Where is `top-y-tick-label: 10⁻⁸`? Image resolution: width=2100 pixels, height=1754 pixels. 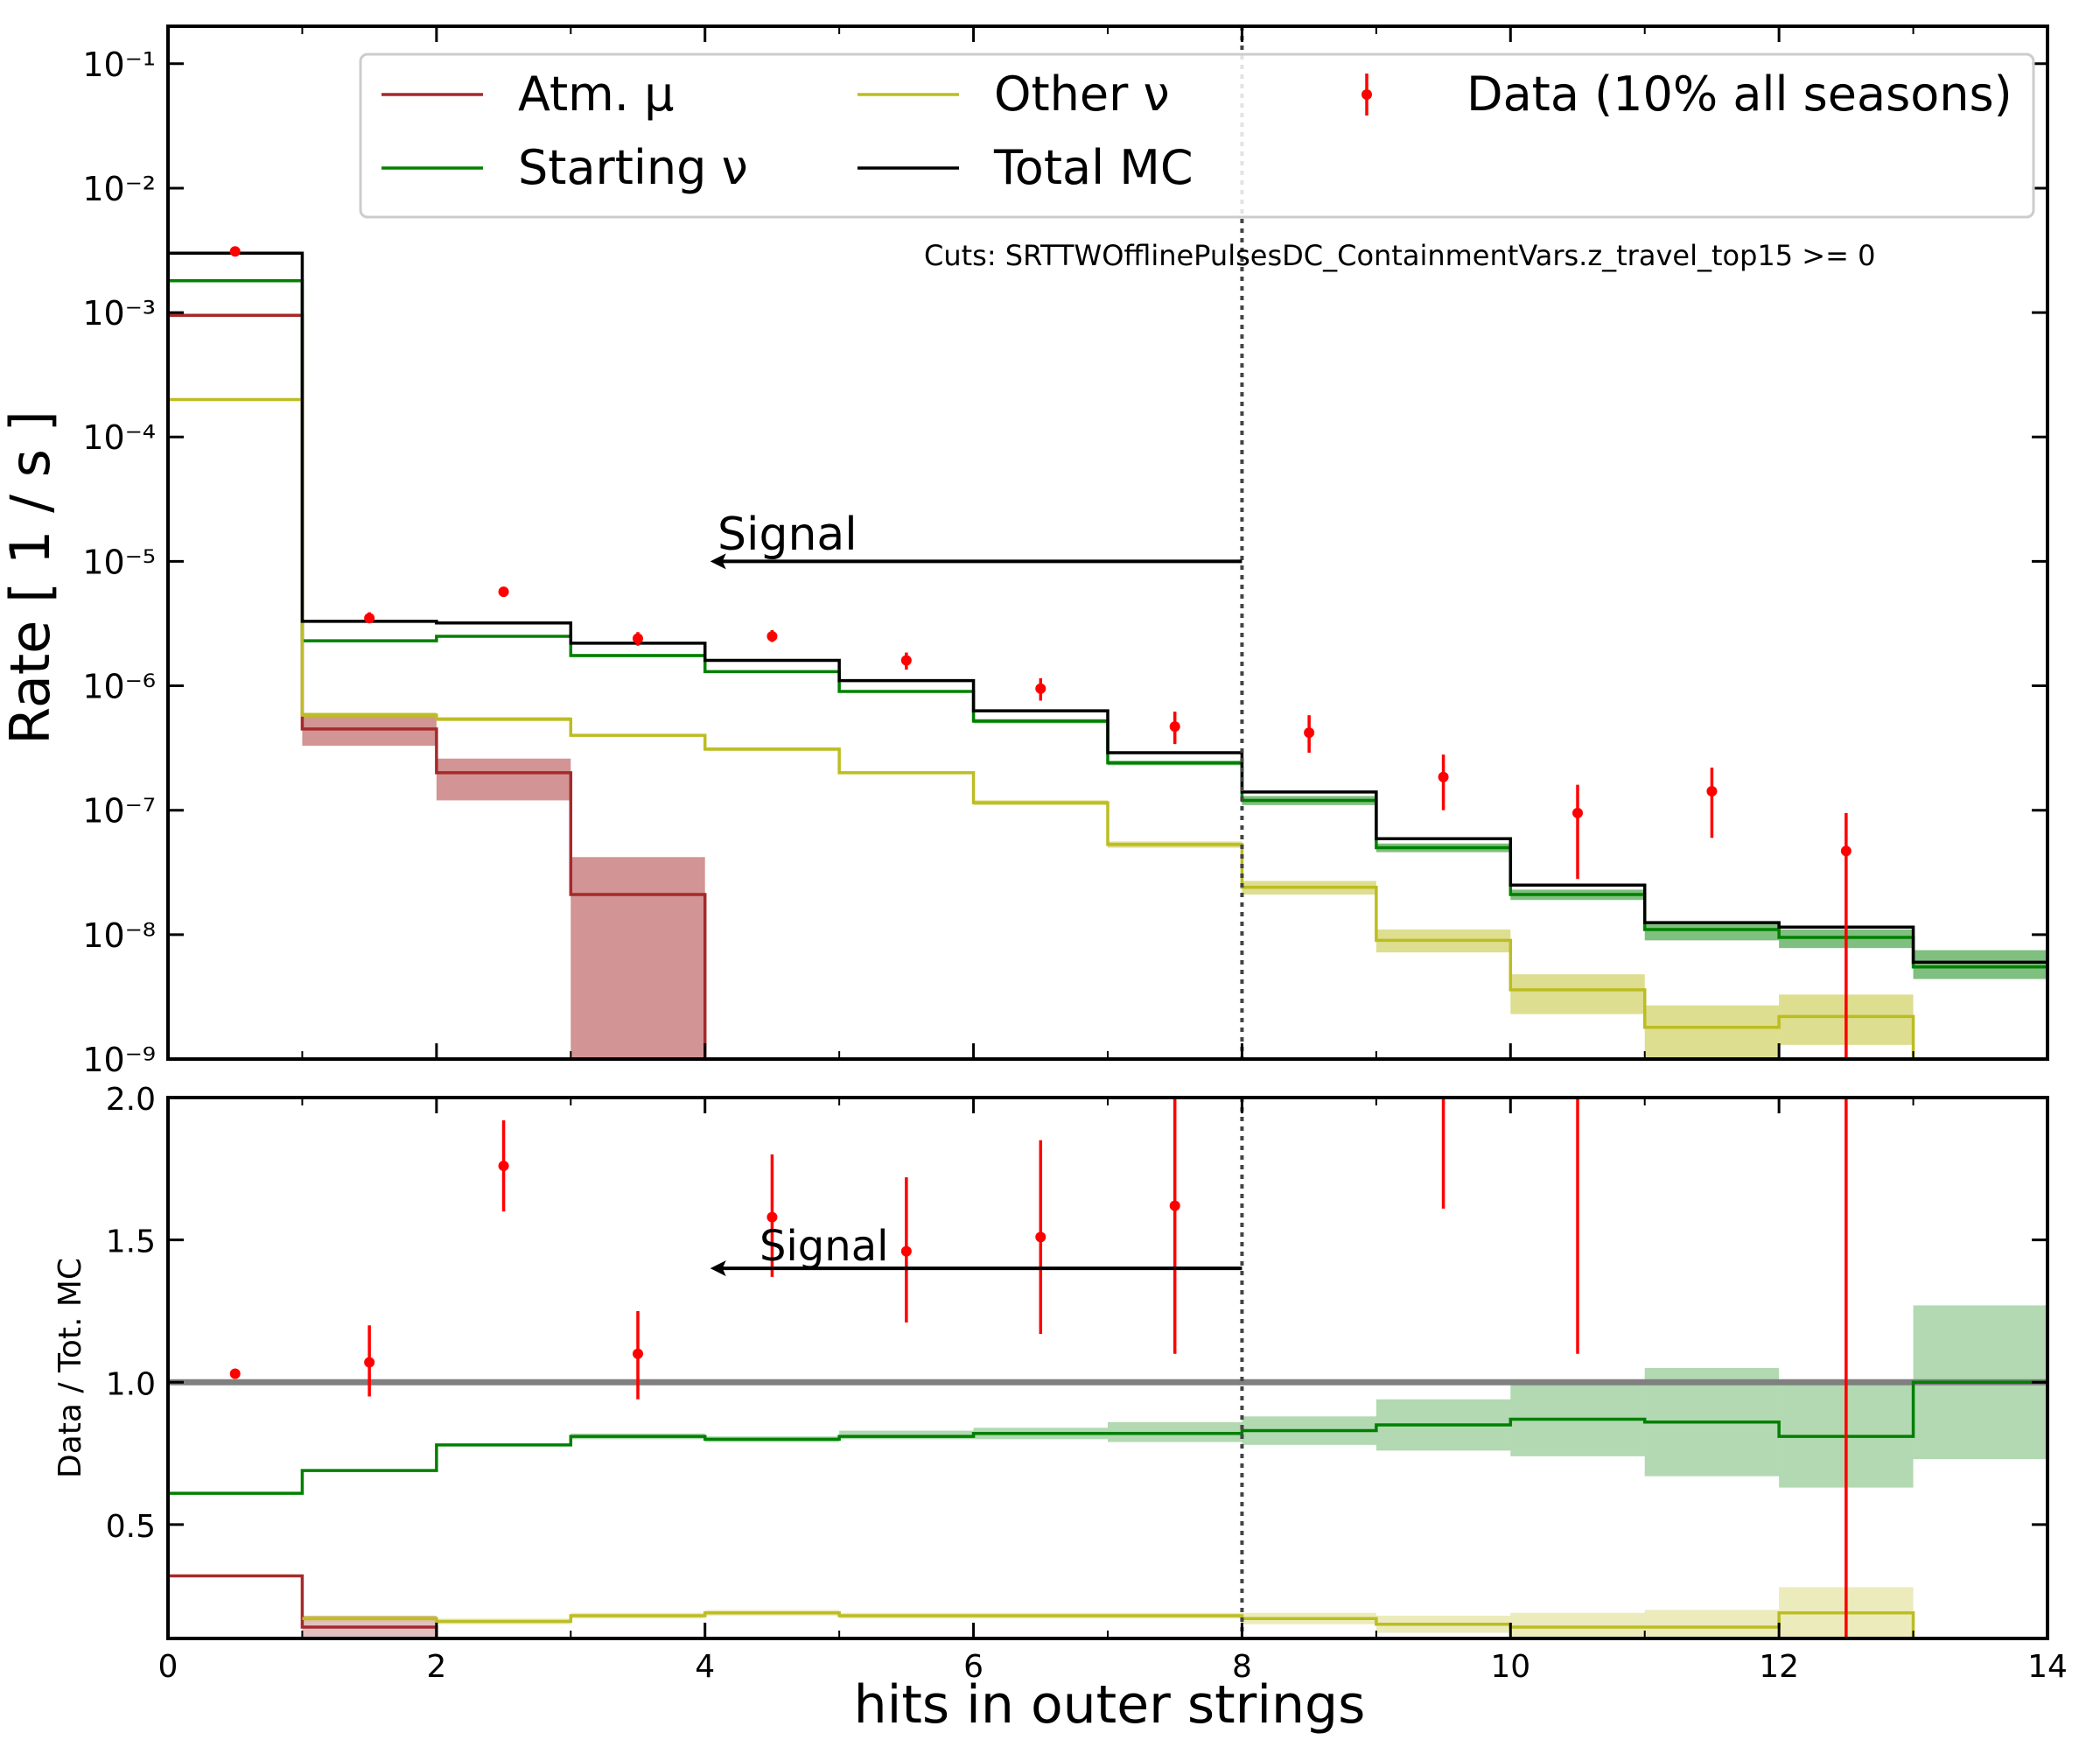 top-y-tick-label: 10⁻⁸ is located at coordinates (119, 935).